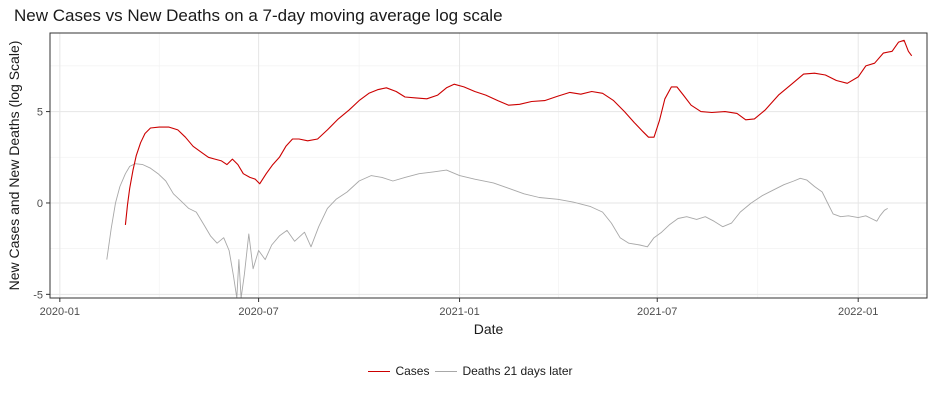 The width and height of the screenshot is (941, 400). I want to click on x-tick-label: 2020-01, so click(60, 312).